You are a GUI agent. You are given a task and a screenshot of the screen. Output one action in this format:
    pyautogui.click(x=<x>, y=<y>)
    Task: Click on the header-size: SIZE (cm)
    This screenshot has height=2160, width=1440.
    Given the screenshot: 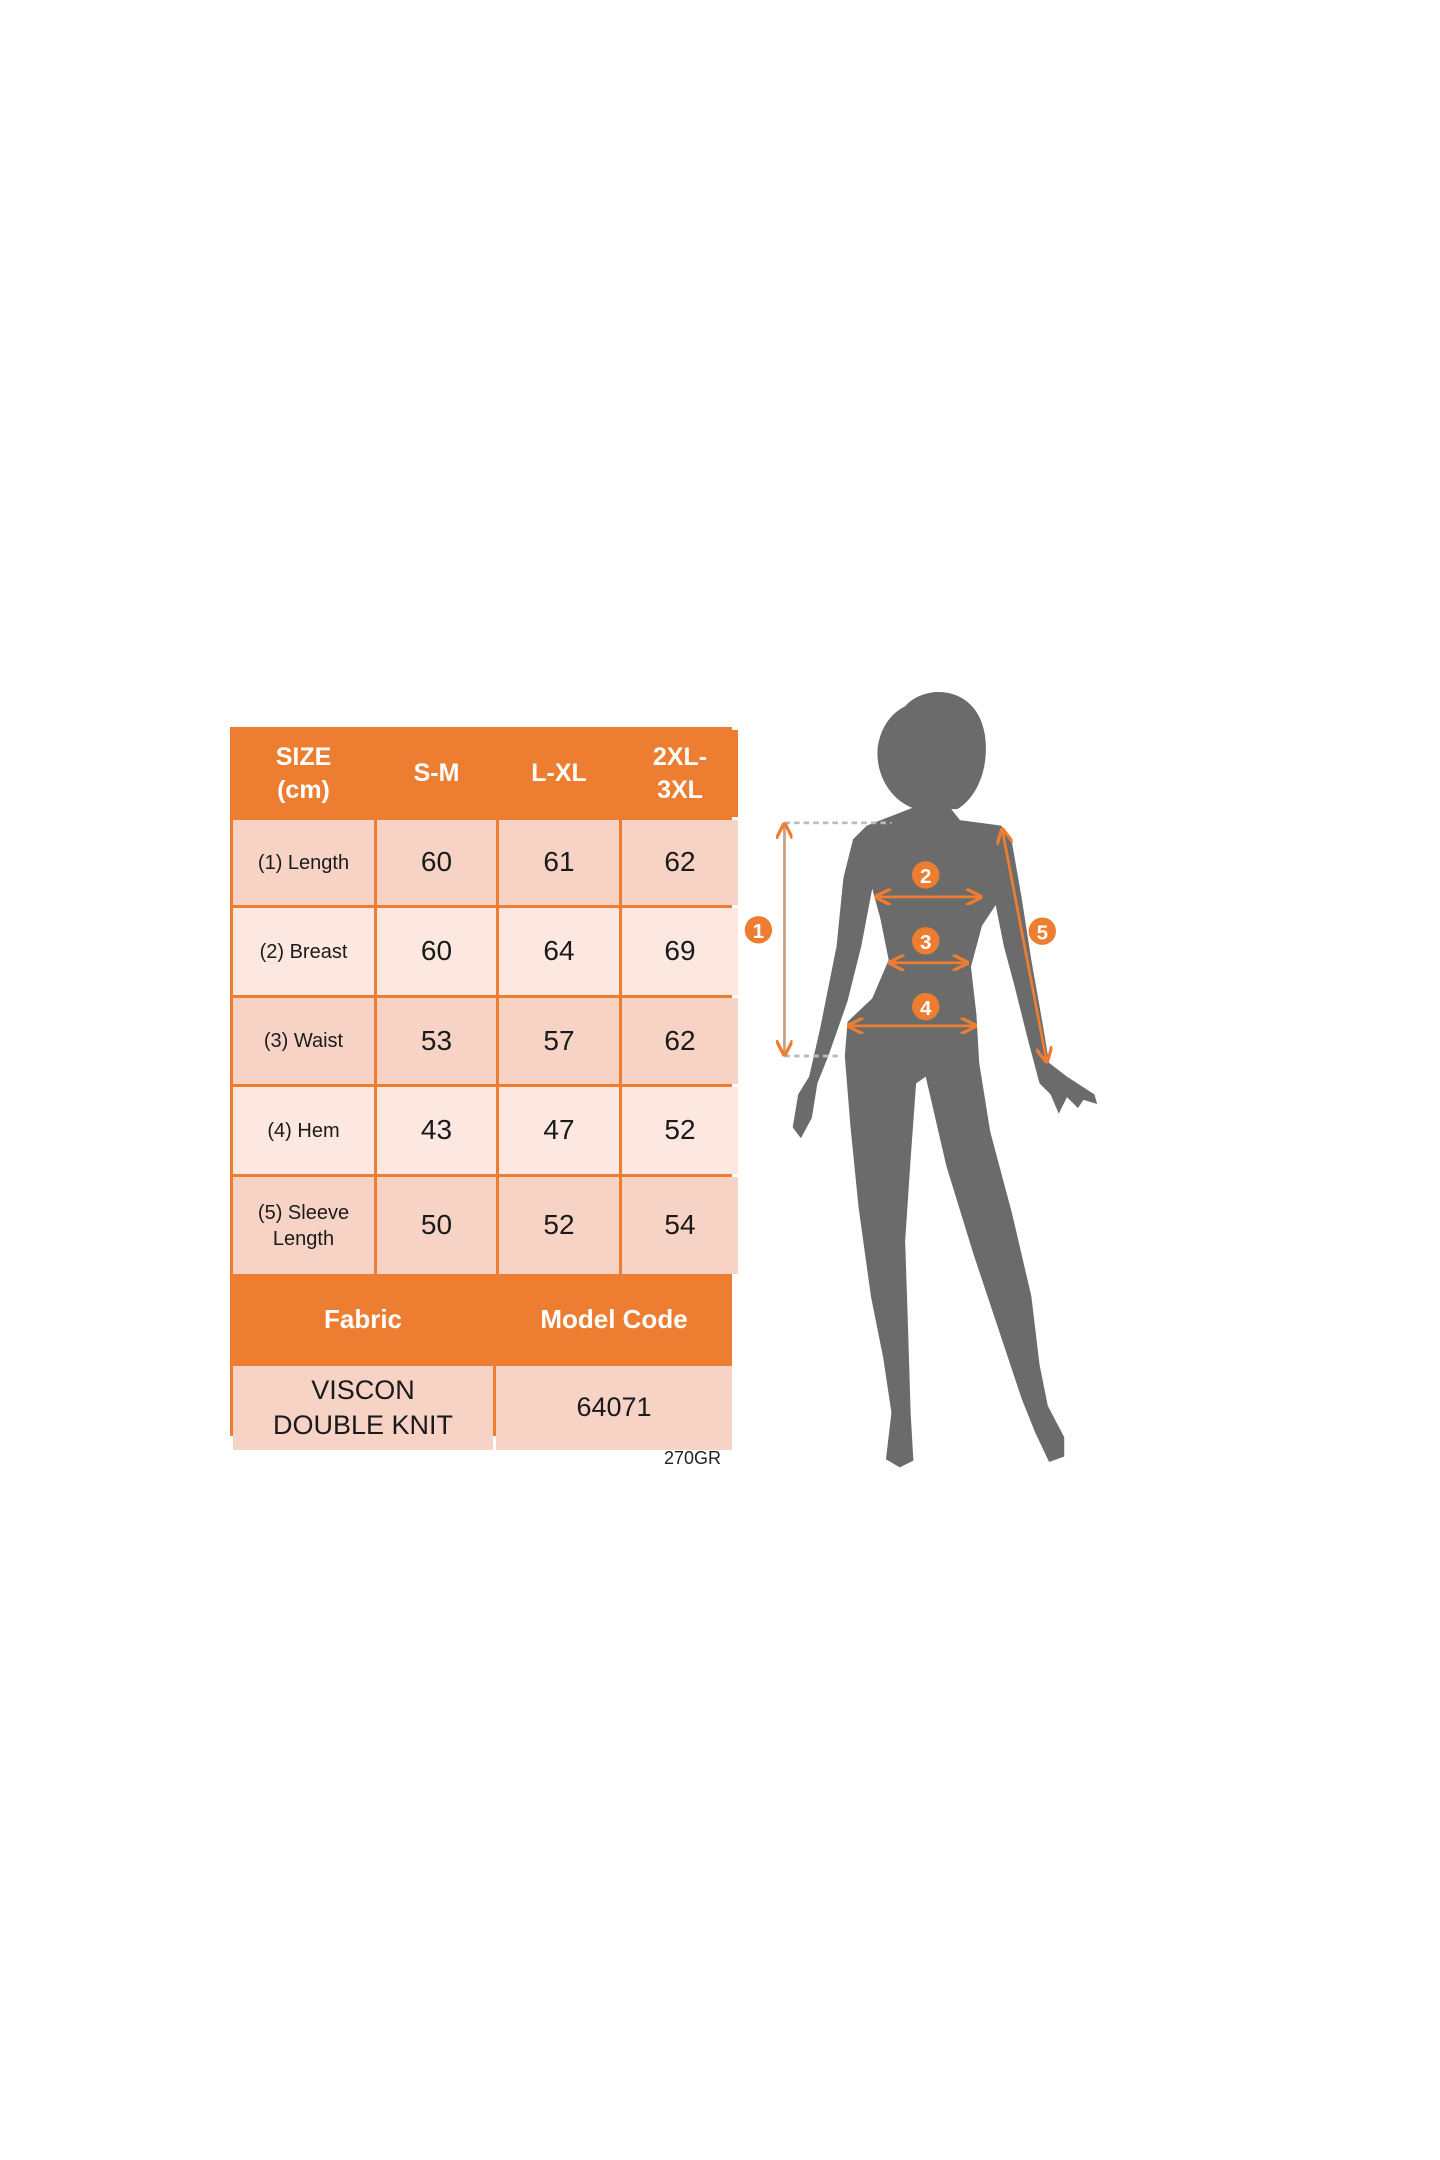 What is the action you would take?
    pyautogui.click(x=303, y=773)
    